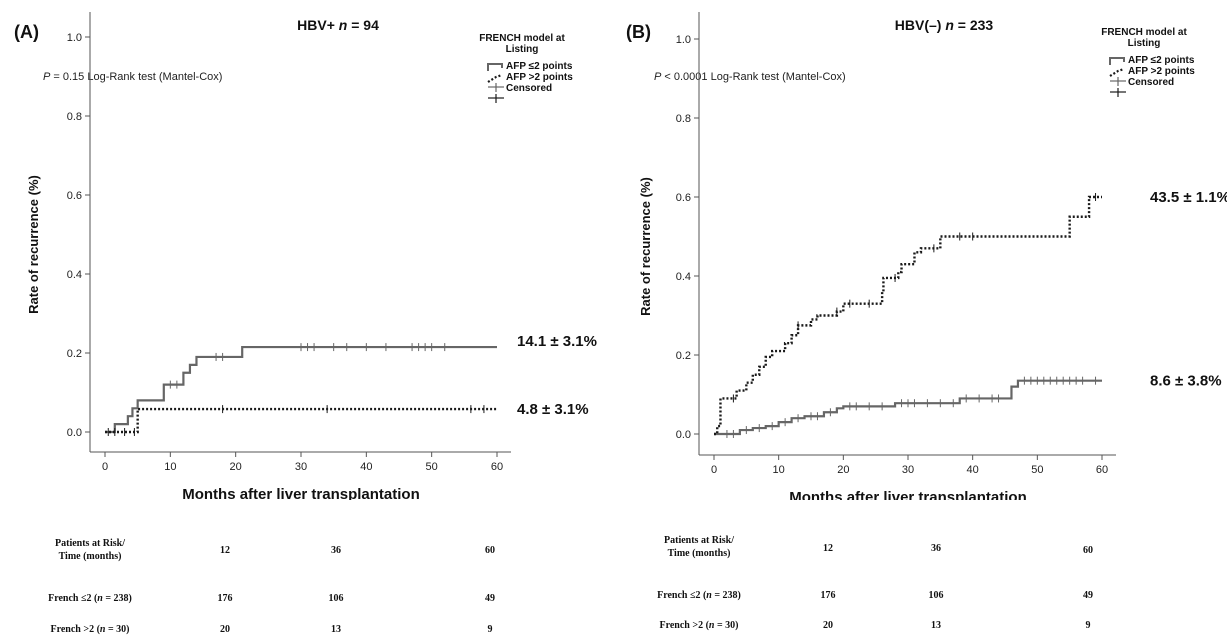  I want to click on chart-title-prefix: HBV(–), so click(920, 25).